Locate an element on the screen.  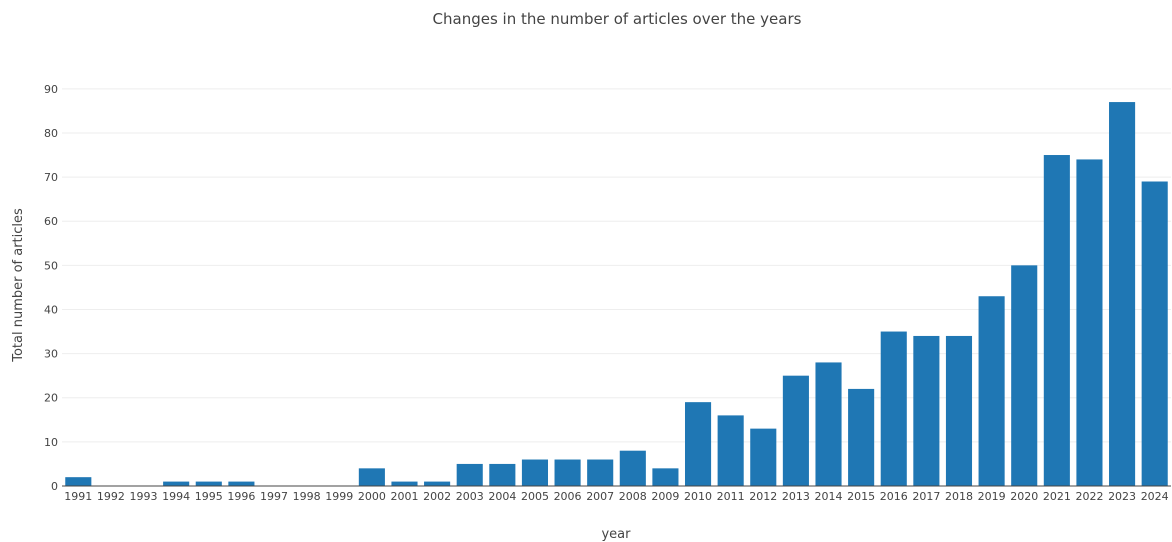
x-tick-label: 2003 is located at coordinates (470, 496).